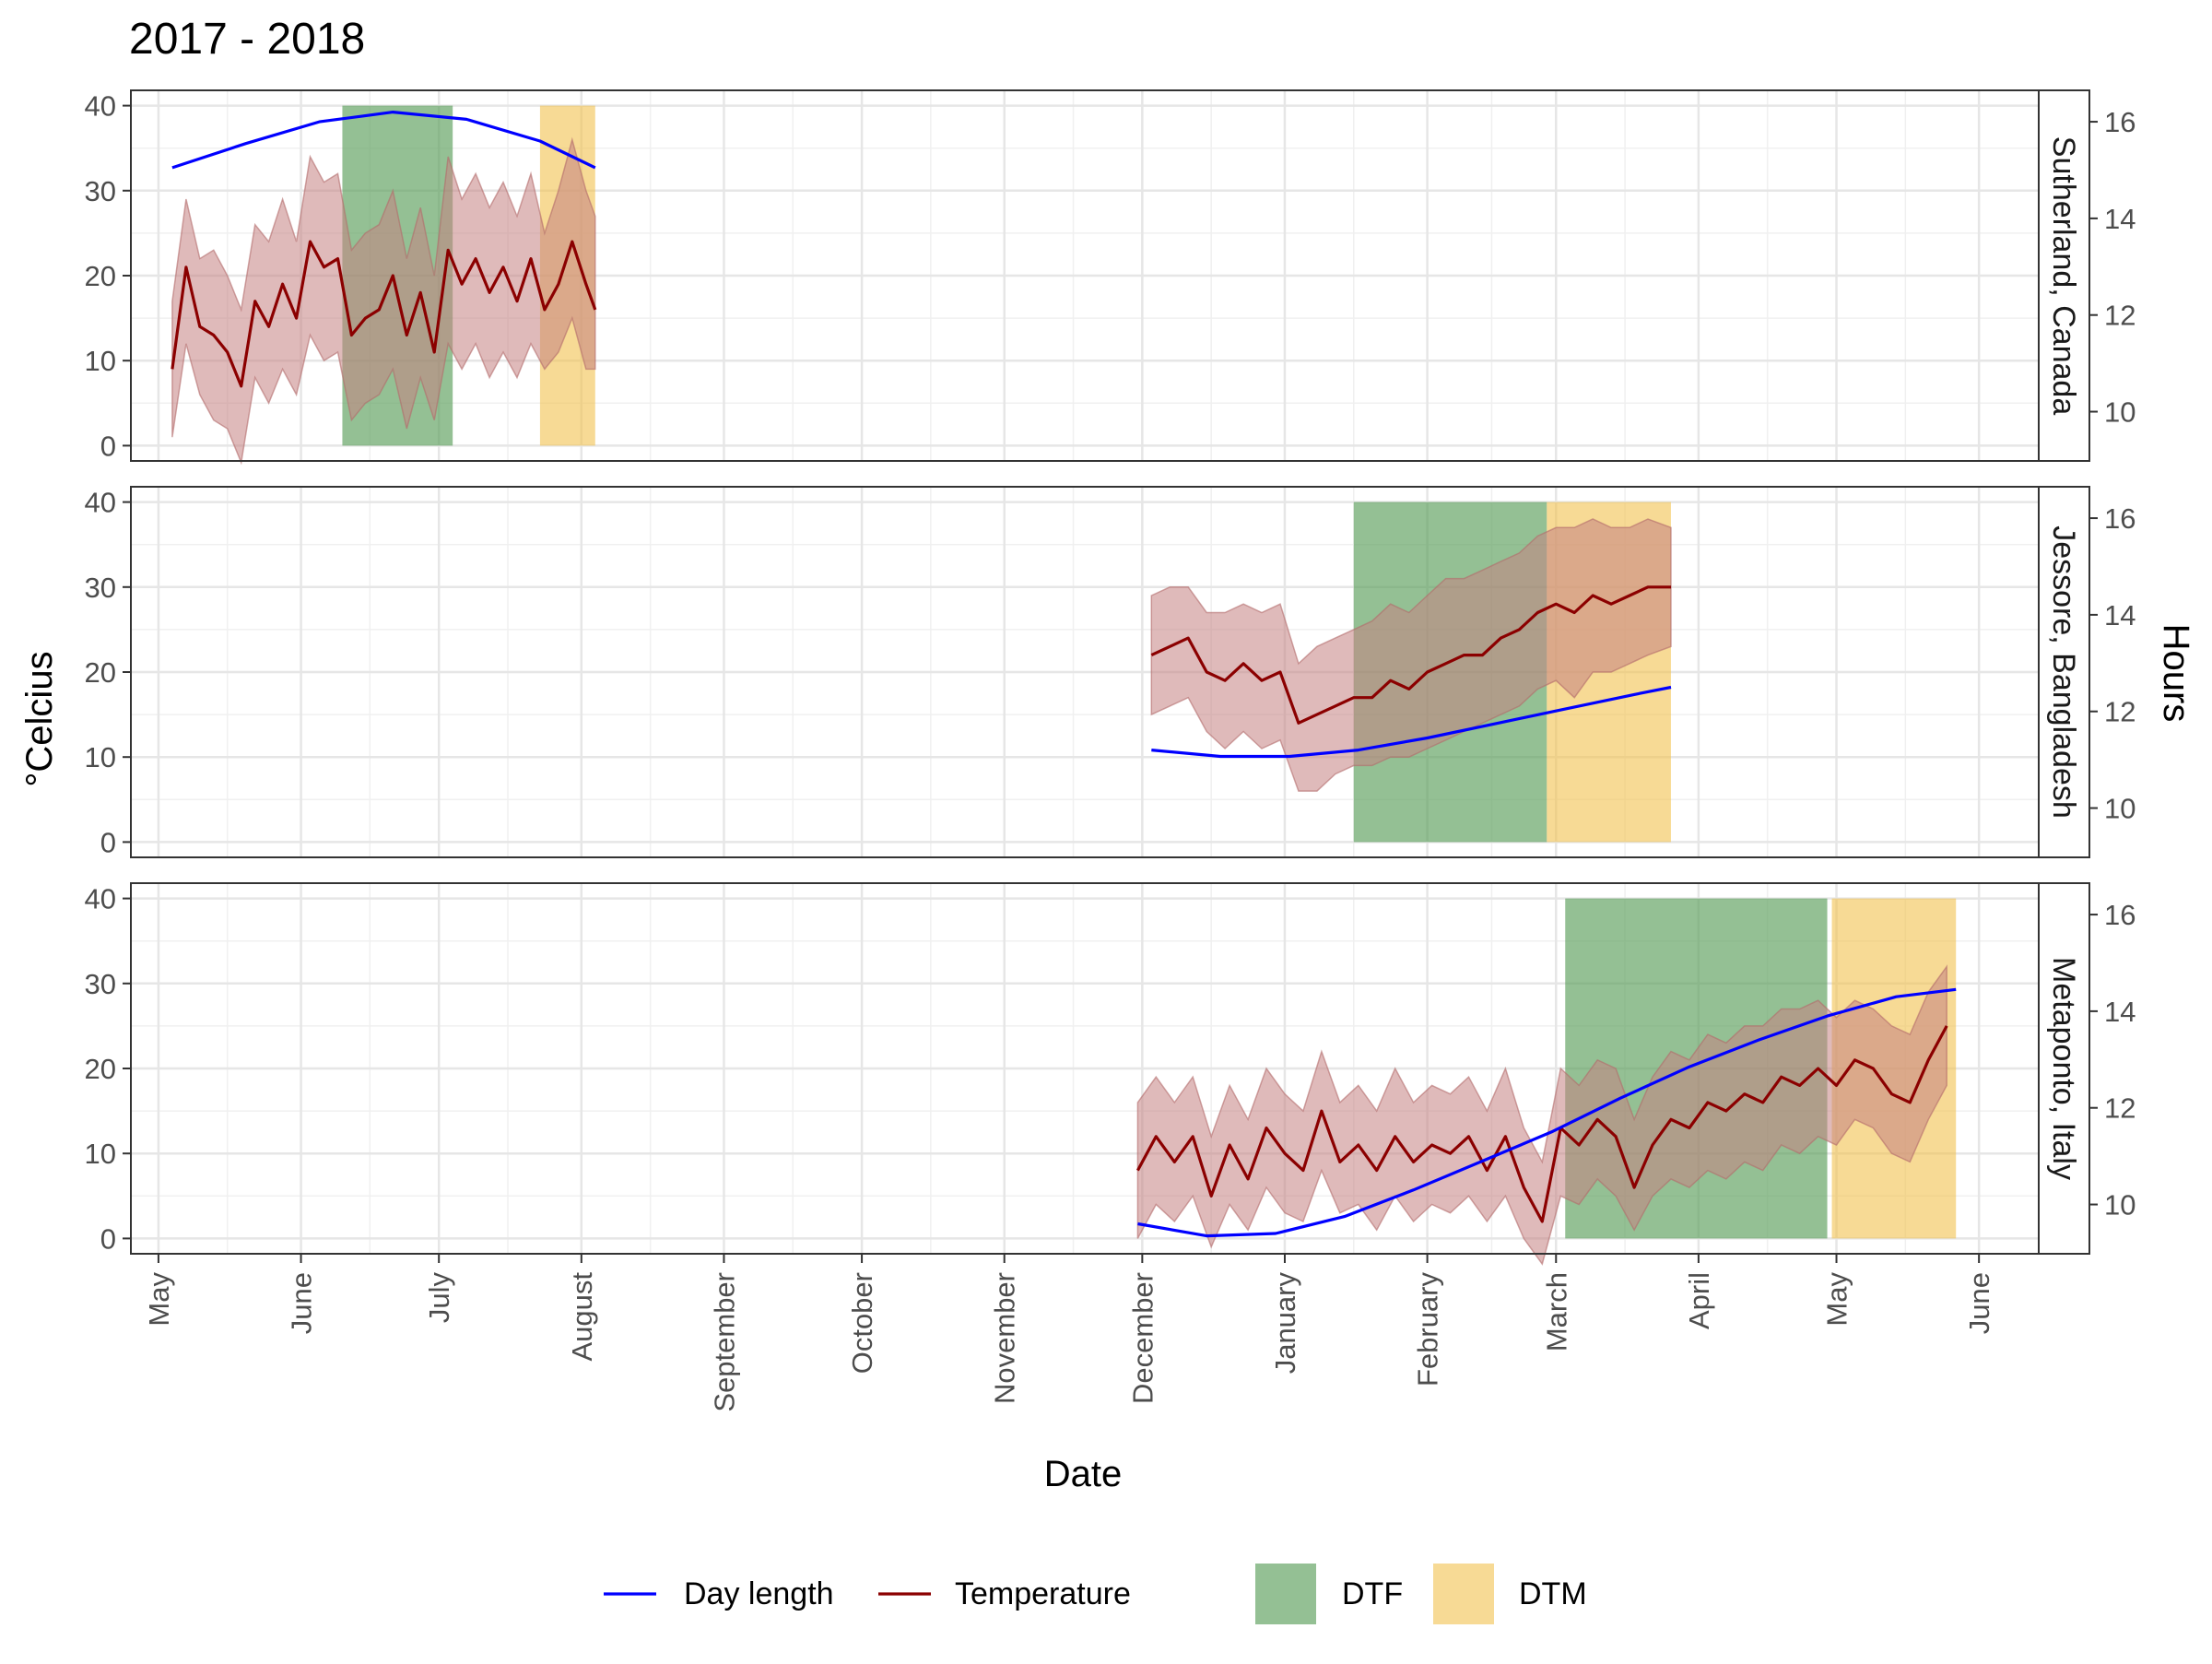 The height and width of the screenshot is (1664, 2212). I want to click on legend: Day length Temperature DTF DTM, so click(1095, 1594).